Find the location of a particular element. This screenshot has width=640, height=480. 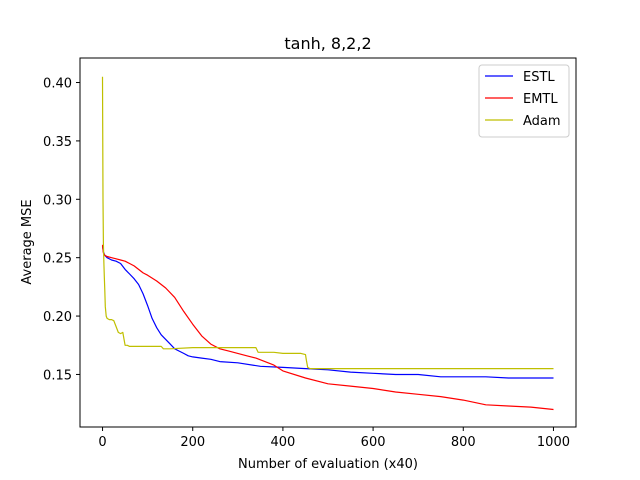

x-axis-label: Number of evaluation (x40) is located at coordinates (328, 464).